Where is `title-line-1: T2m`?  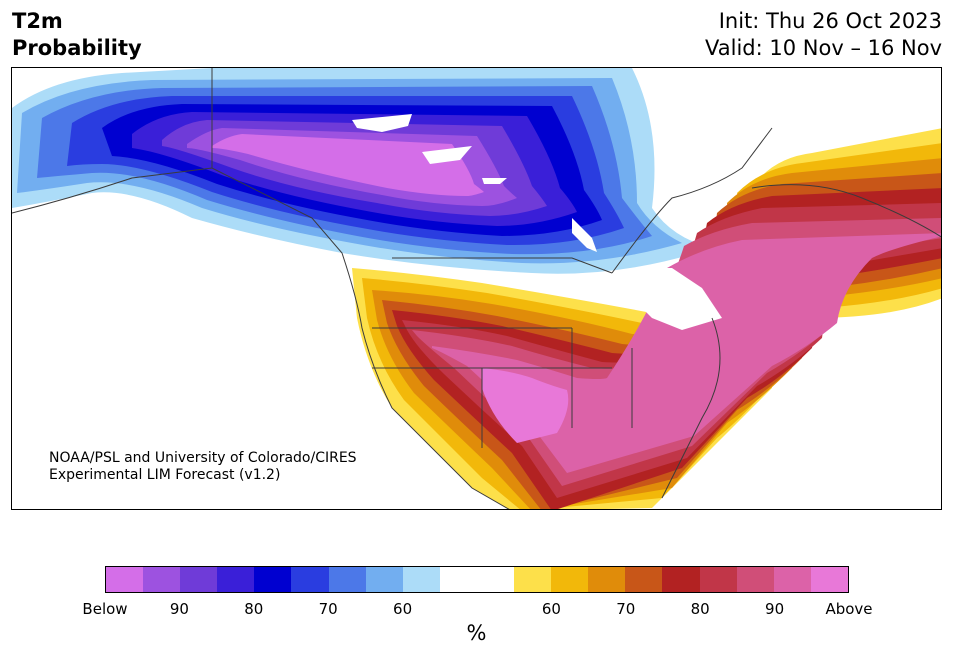
title-line-1: T2m is located at coordinates (37, 21).